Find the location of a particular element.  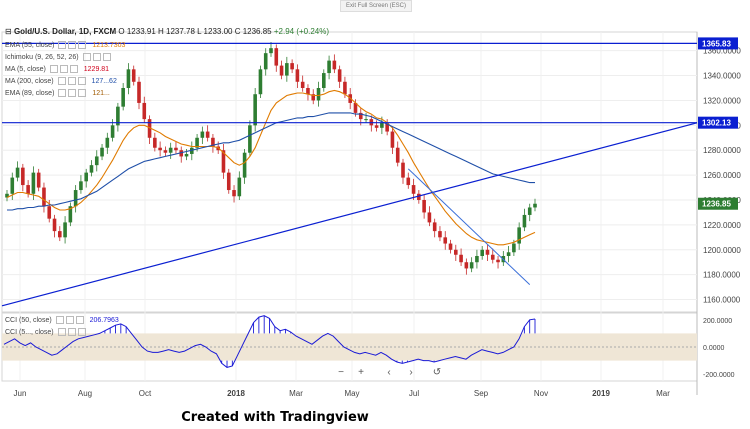

exit-fullscreen-button: Exit Full Screen (ESC) is located at coordinates (376, 6).